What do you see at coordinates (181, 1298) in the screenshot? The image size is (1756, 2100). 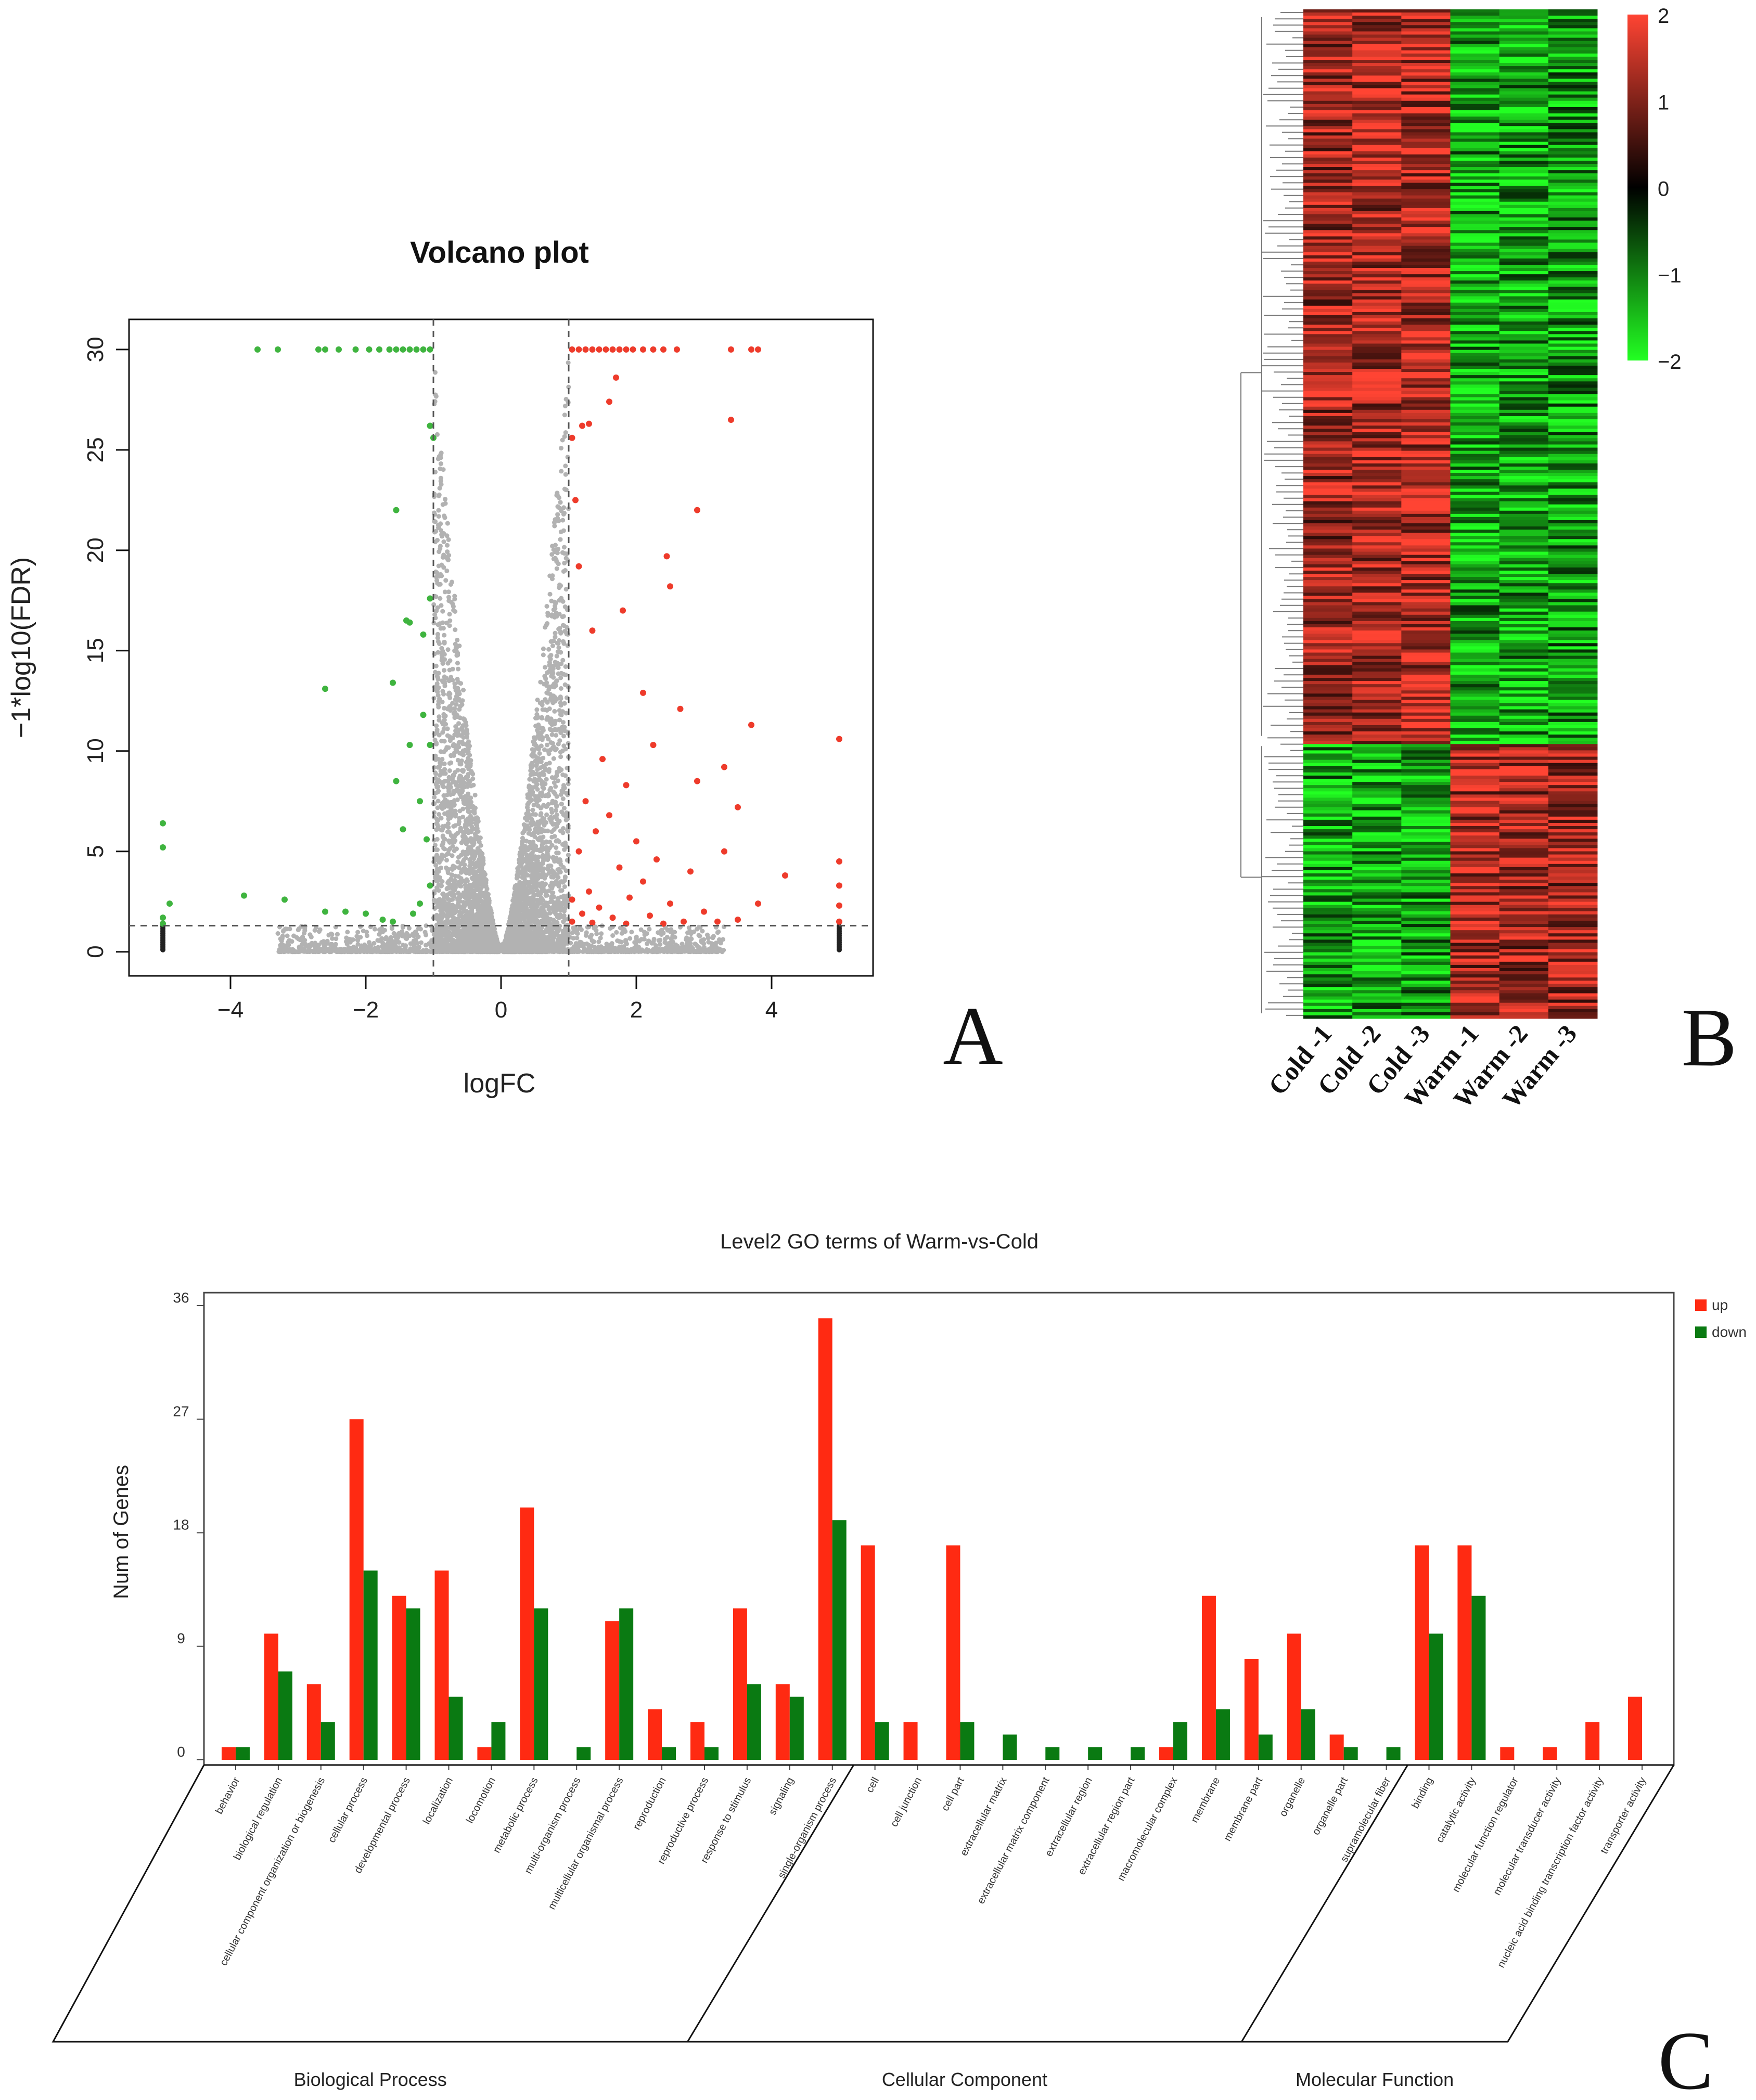 I see `go-y-tick-label: 36` at bounding box center [181, 1298].